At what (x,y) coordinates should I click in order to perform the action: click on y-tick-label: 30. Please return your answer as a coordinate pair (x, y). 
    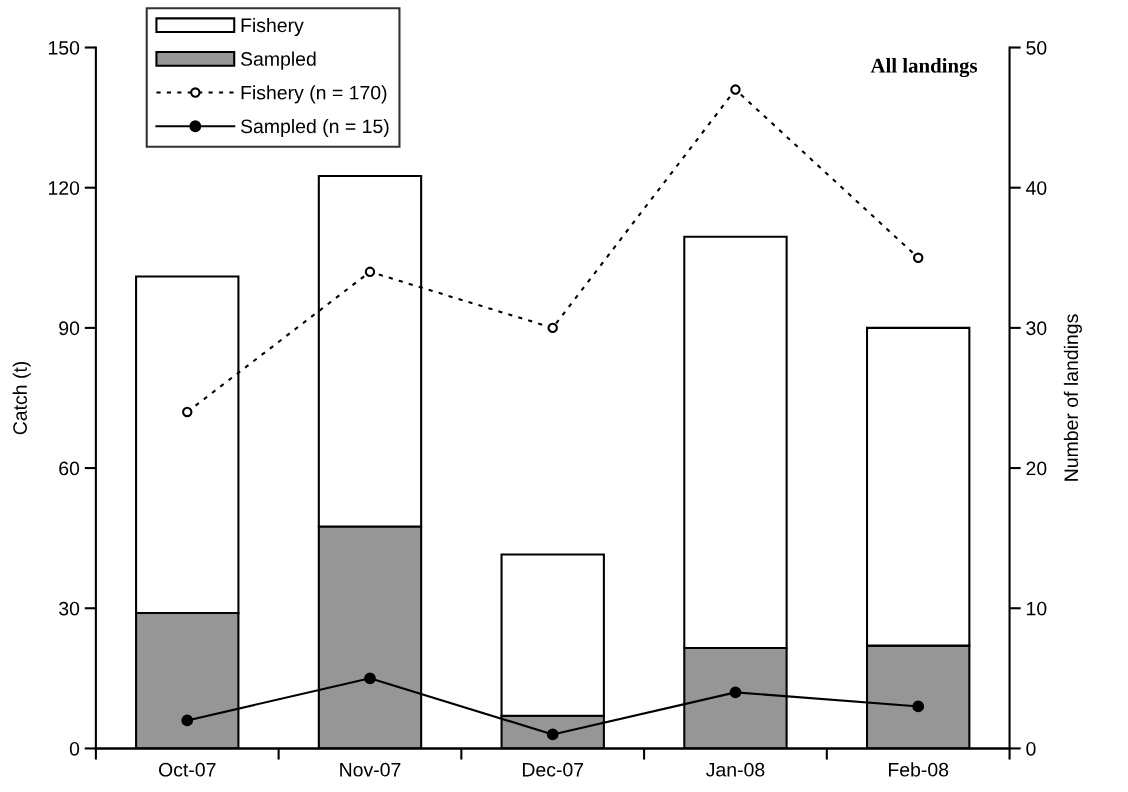
    Looking at the image, I should click on (69, 608).